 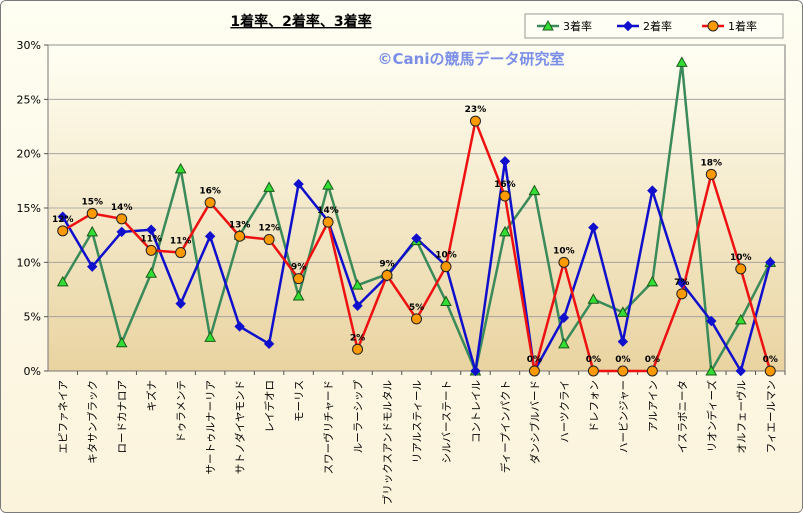 I want to click on data-label: 7%, so click(x=681, y=283).